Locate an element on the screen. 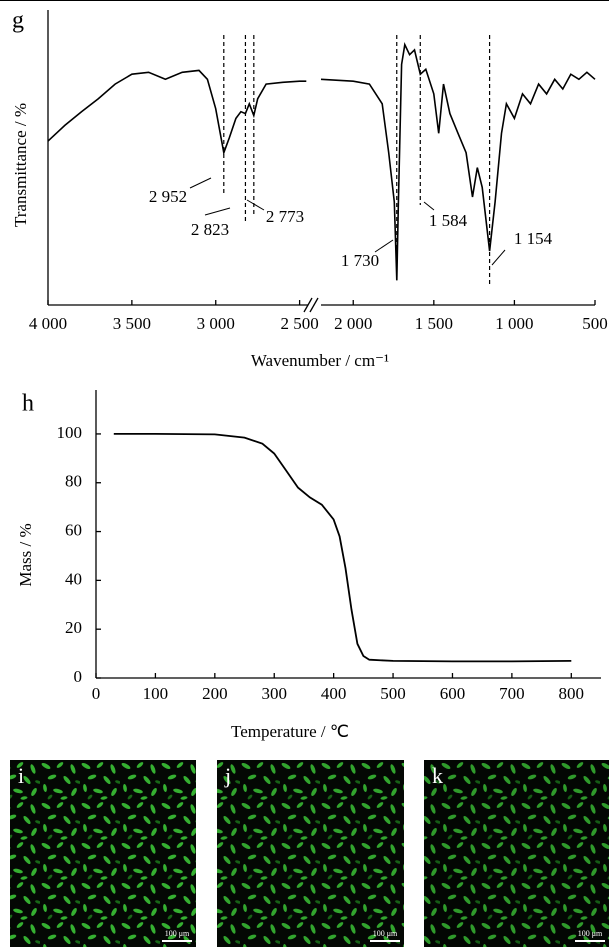 This screenshot has height=947, width=609. x-tick-label: 100 is located at coordinates (156, 693).